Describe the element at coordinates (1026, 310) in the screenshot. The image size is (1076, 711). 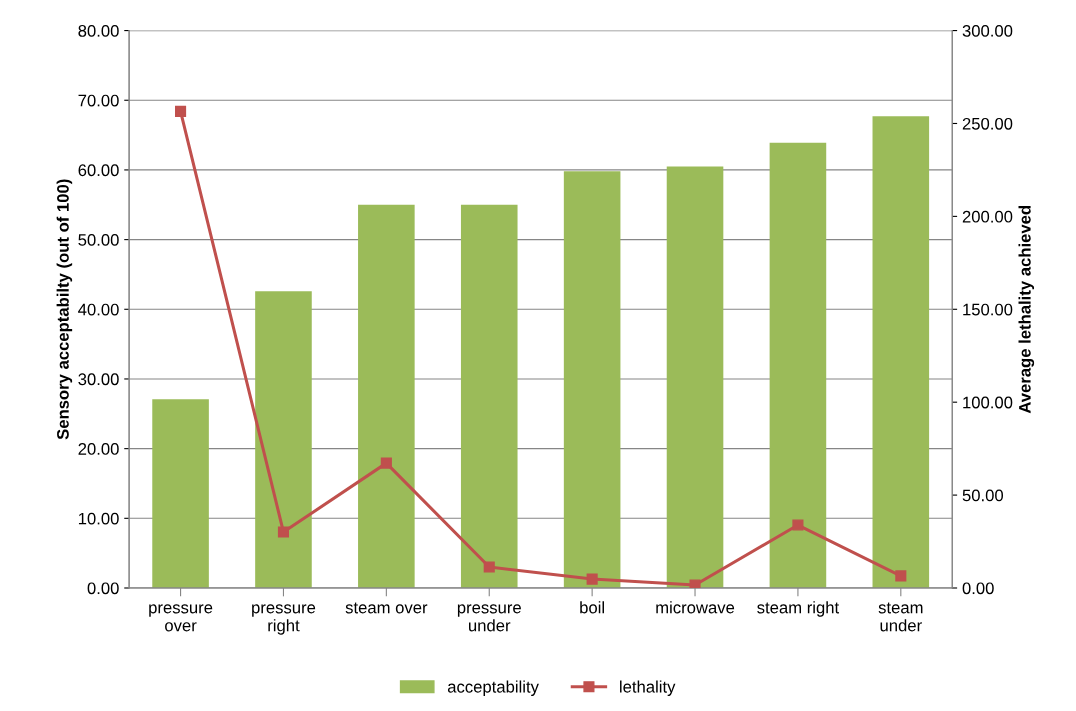
I see `y2-axis-title: Average lethality achieved` at that location.